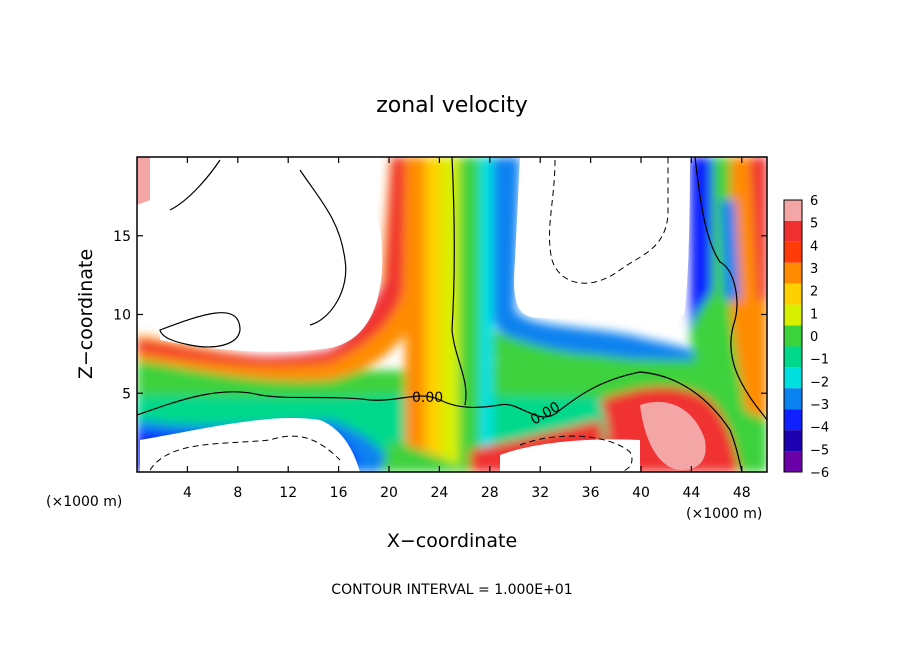 The width and height of the screenshot is (904, 654). Describe the element at coordinates (439, 493) in the screenshot. I see `x-tick-label: 24` at that location.